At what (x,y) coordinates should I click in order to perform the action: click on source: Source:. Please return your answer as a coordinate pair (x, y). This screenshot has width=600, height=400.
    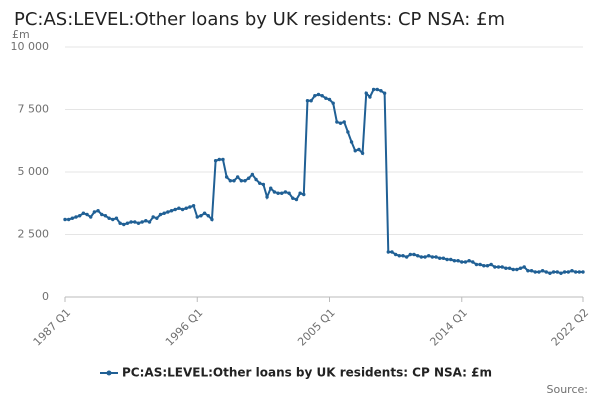
    Looking at the image, I should click on (568, 389).